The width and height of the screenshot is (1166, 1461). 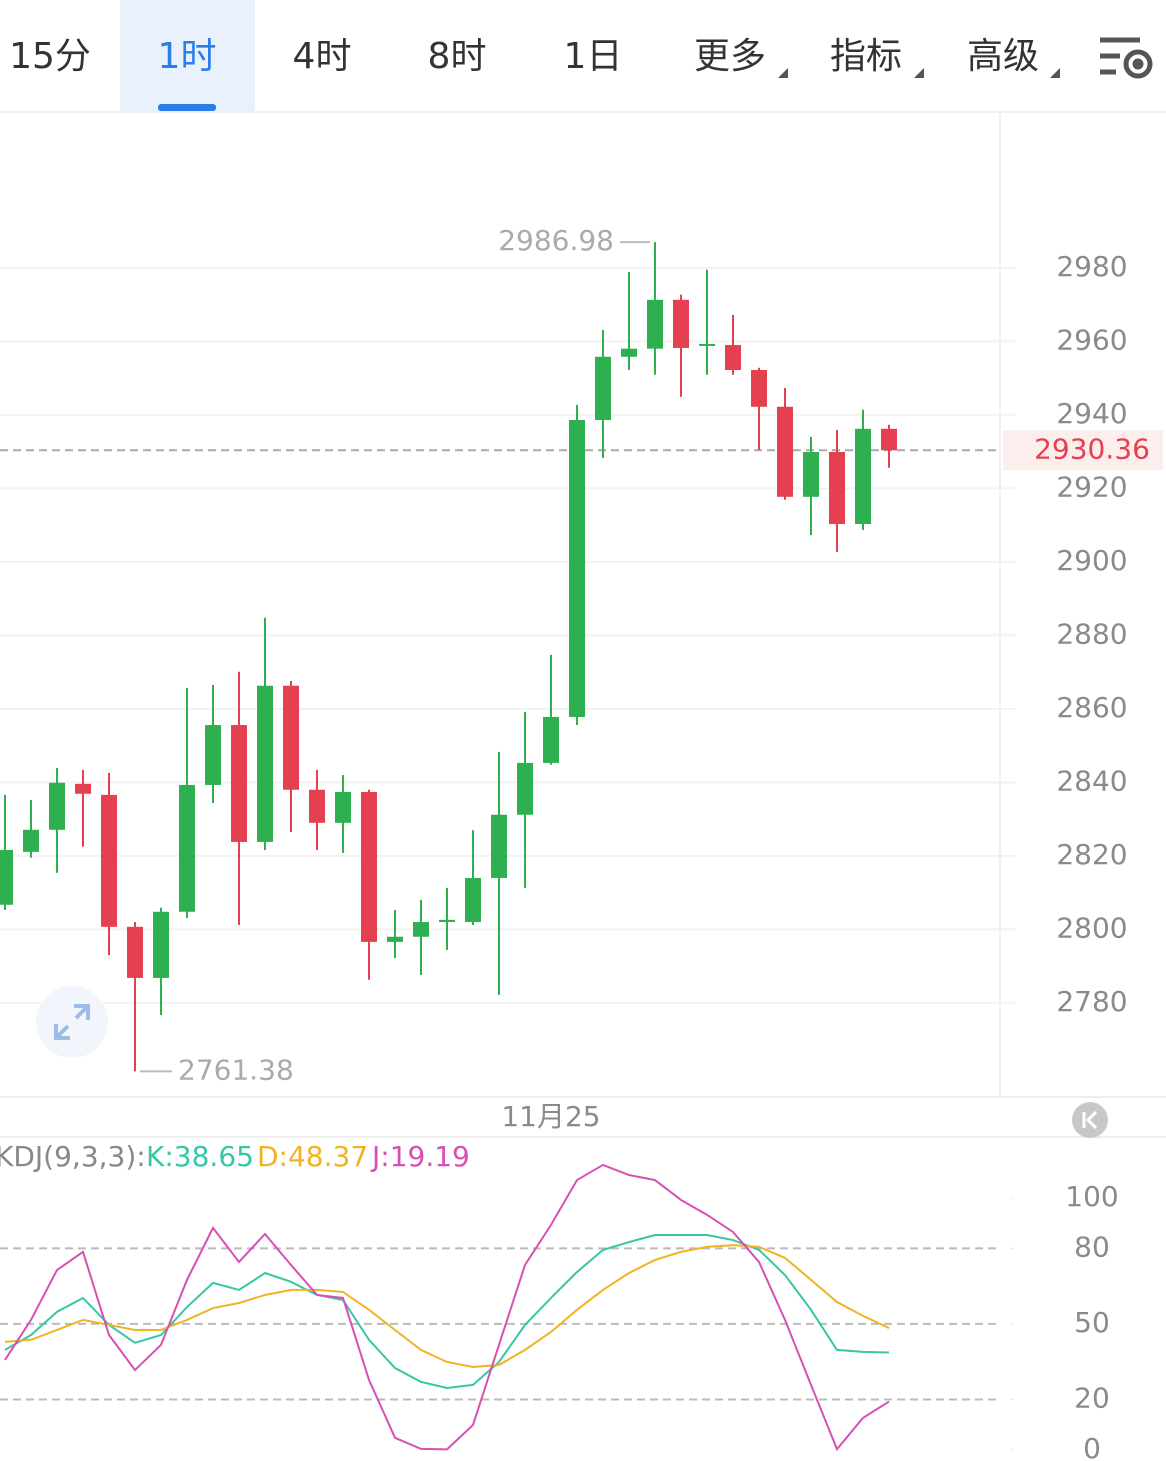 I want to click on low-label: 2761.38, so click(x=236, y=1069).